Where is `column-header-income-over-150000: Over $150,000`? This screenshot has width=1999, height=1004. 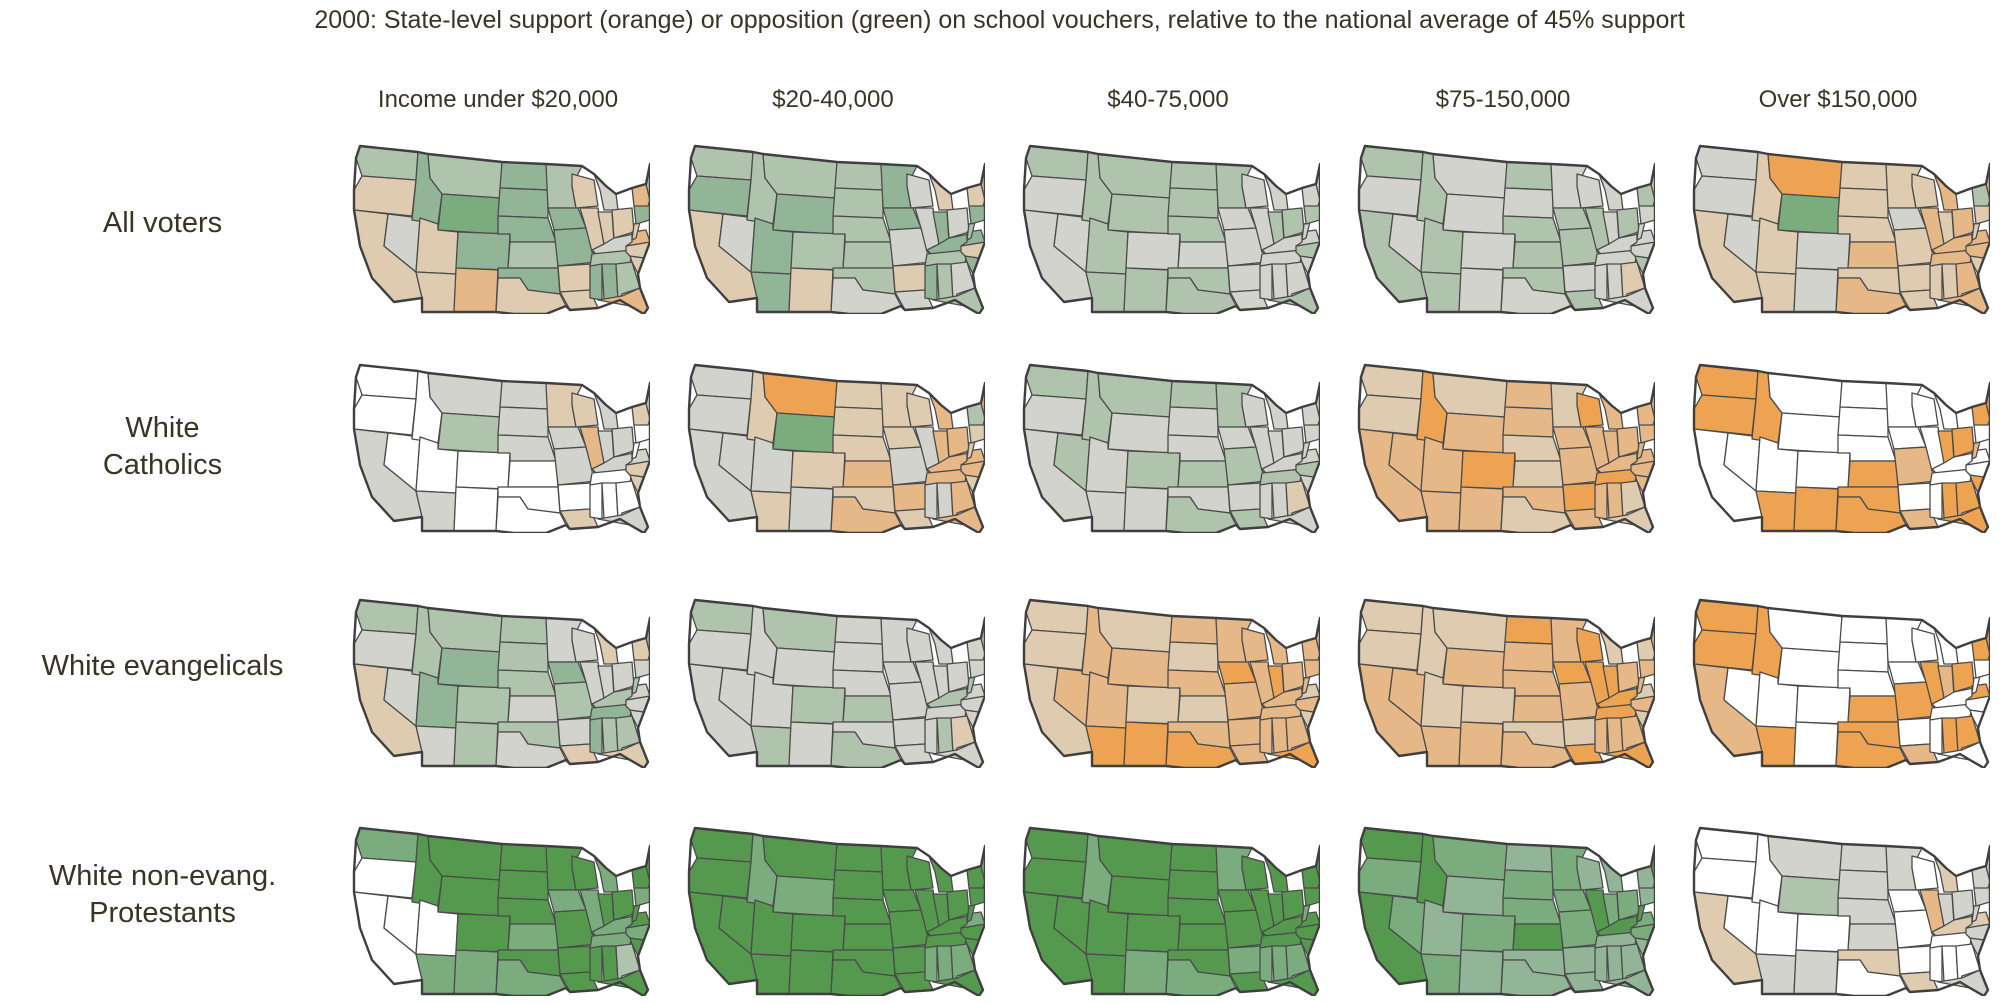 column-header-income-over-150000: Over $150,000 is located at coordinates (1838, 99).